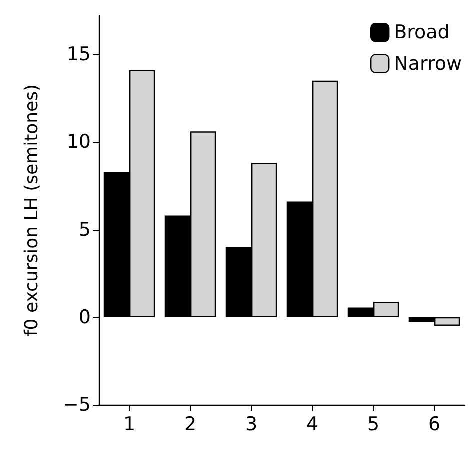 The image size is (475, 449). What do you see at coordinates (190, 425) in the screenshot?
I see `x-tick-label: 2` at bounding box center [190, 425].